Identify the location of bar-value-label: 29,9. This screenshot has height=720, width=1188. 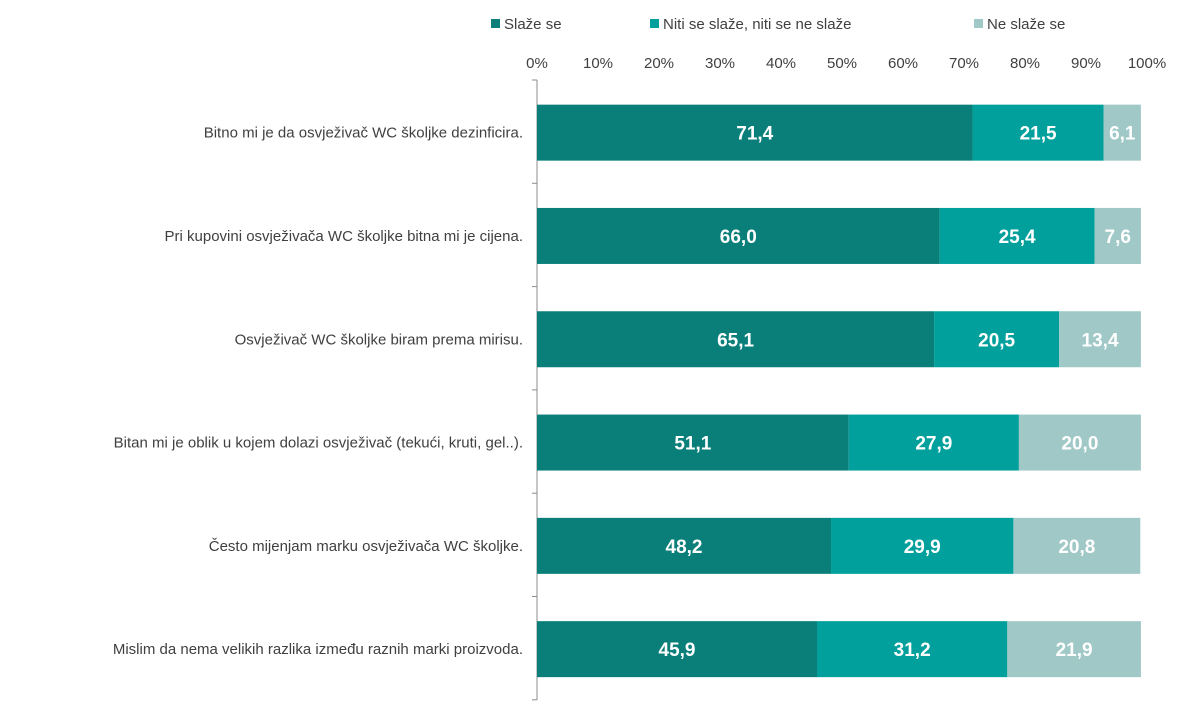
(922, 547).